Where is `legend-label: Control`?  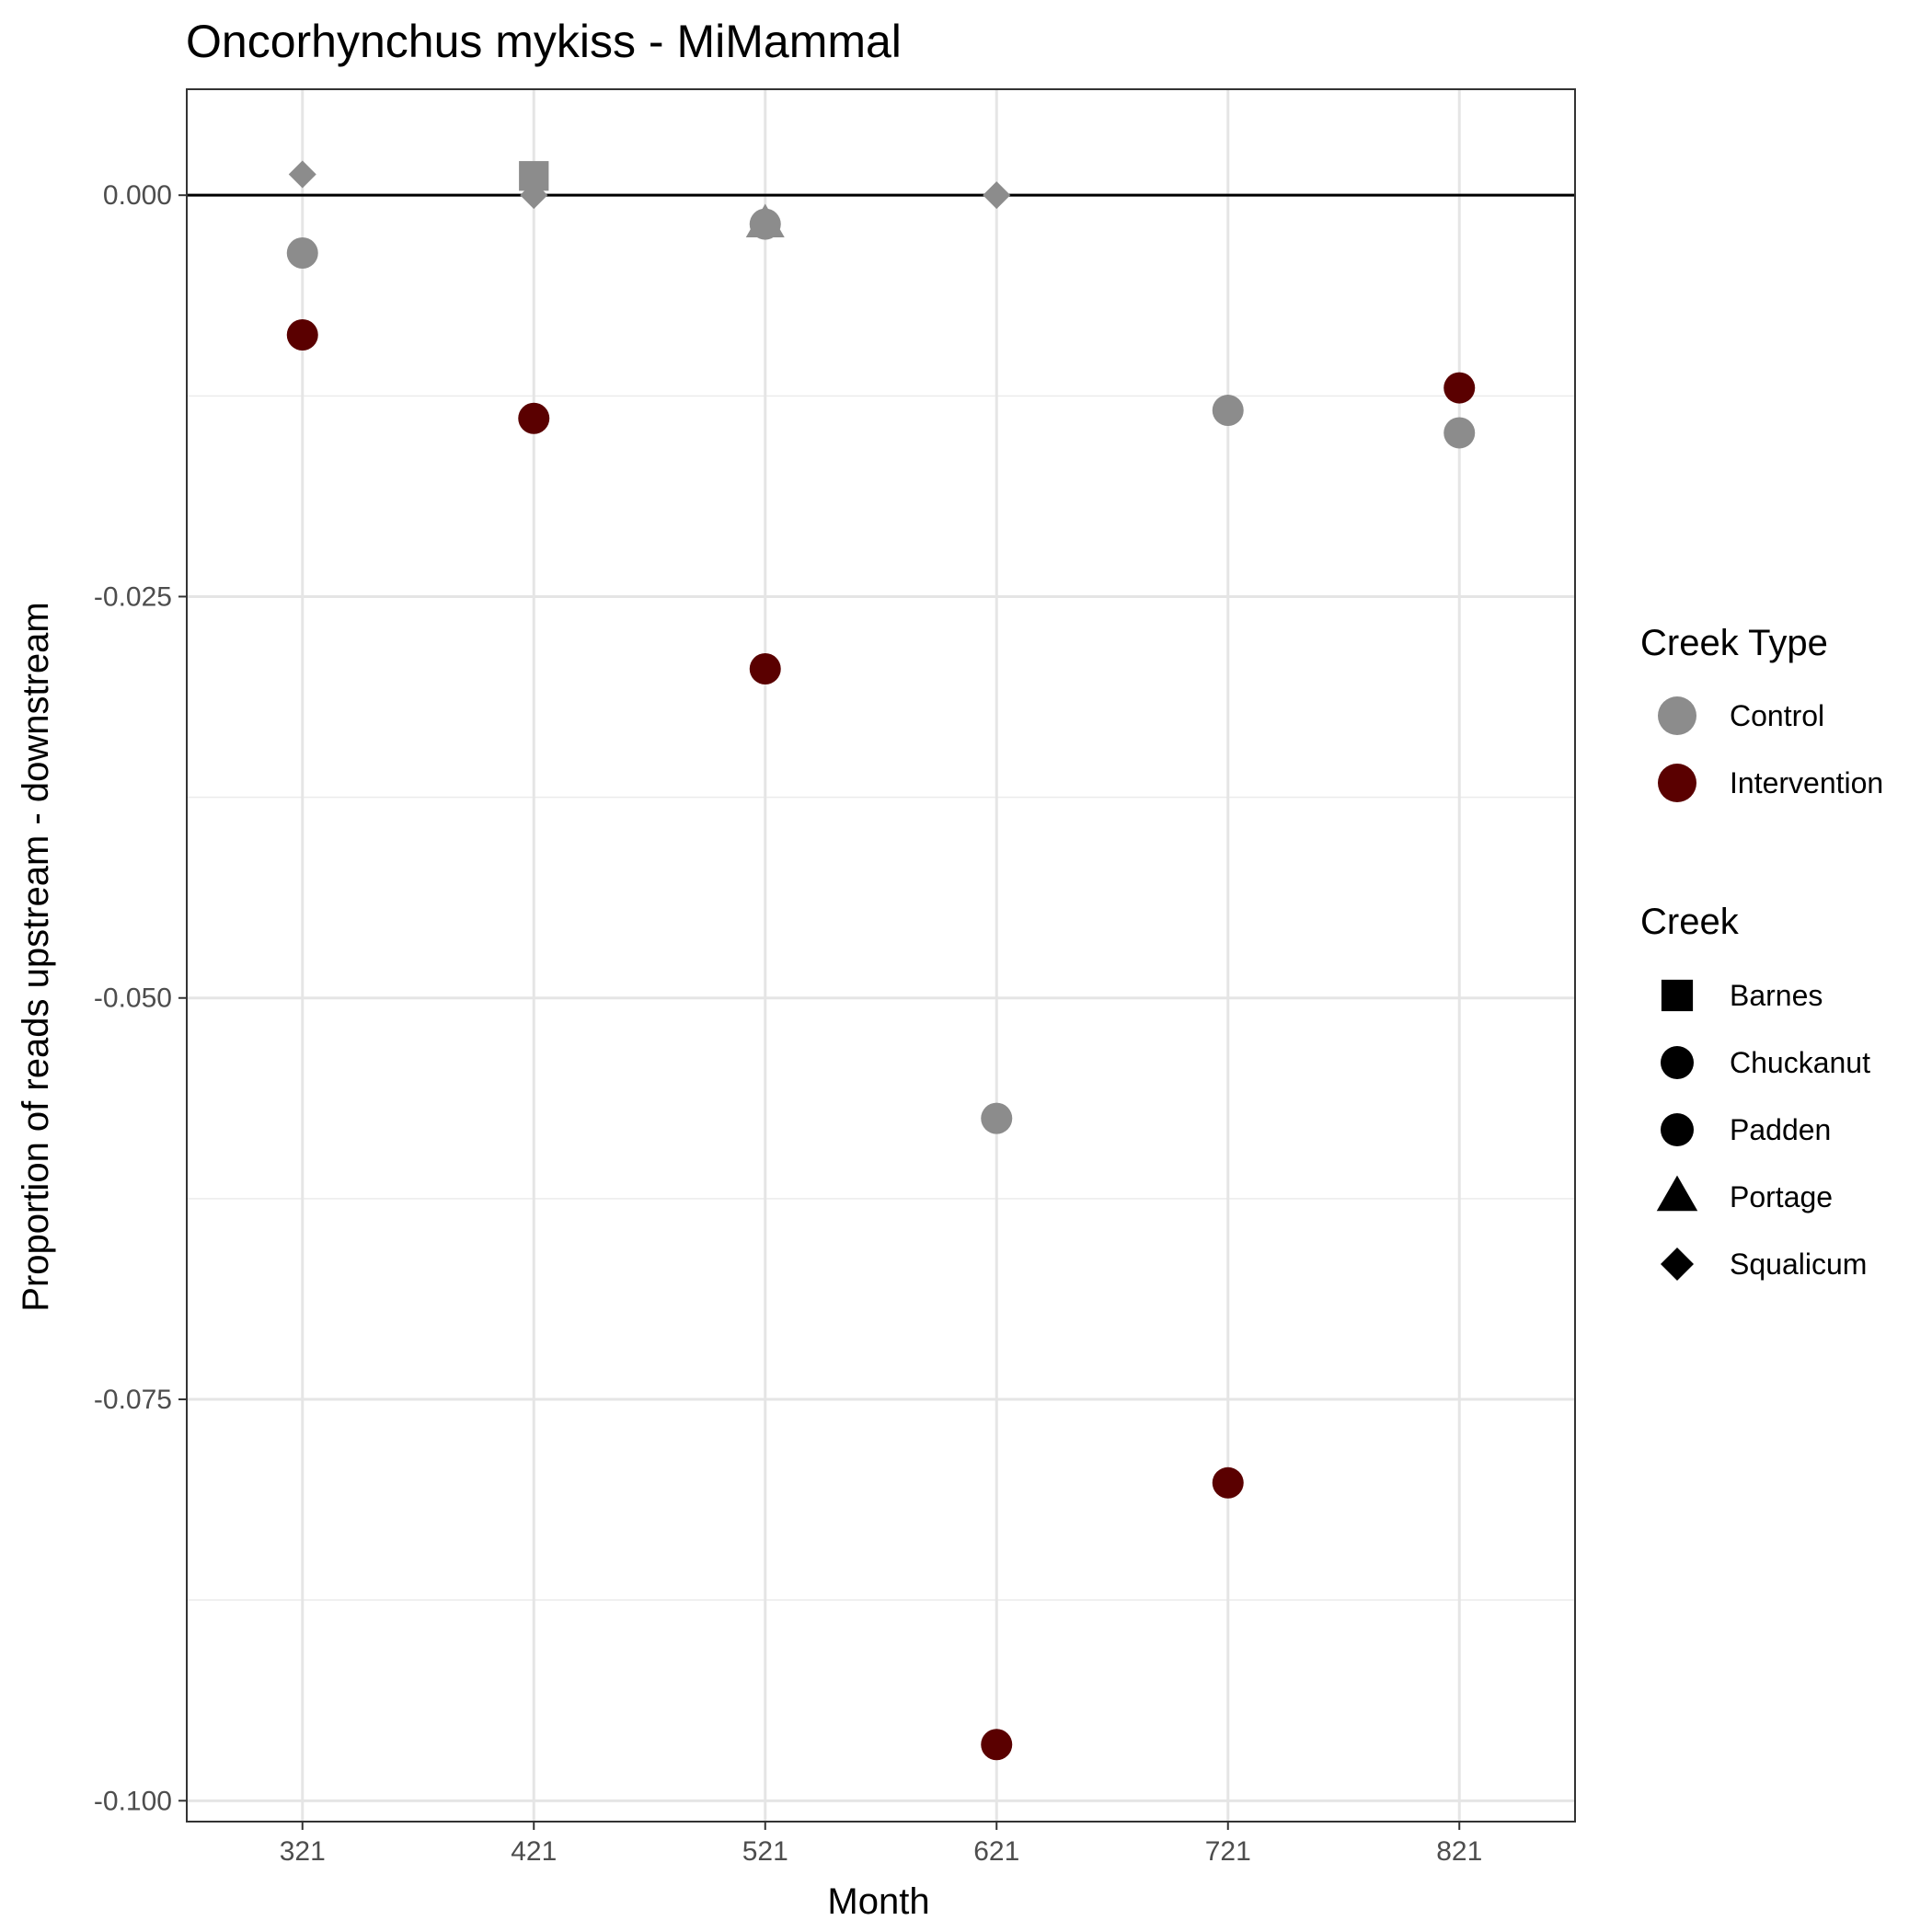
legend-label: Control is located at coordinates (1777, 715).